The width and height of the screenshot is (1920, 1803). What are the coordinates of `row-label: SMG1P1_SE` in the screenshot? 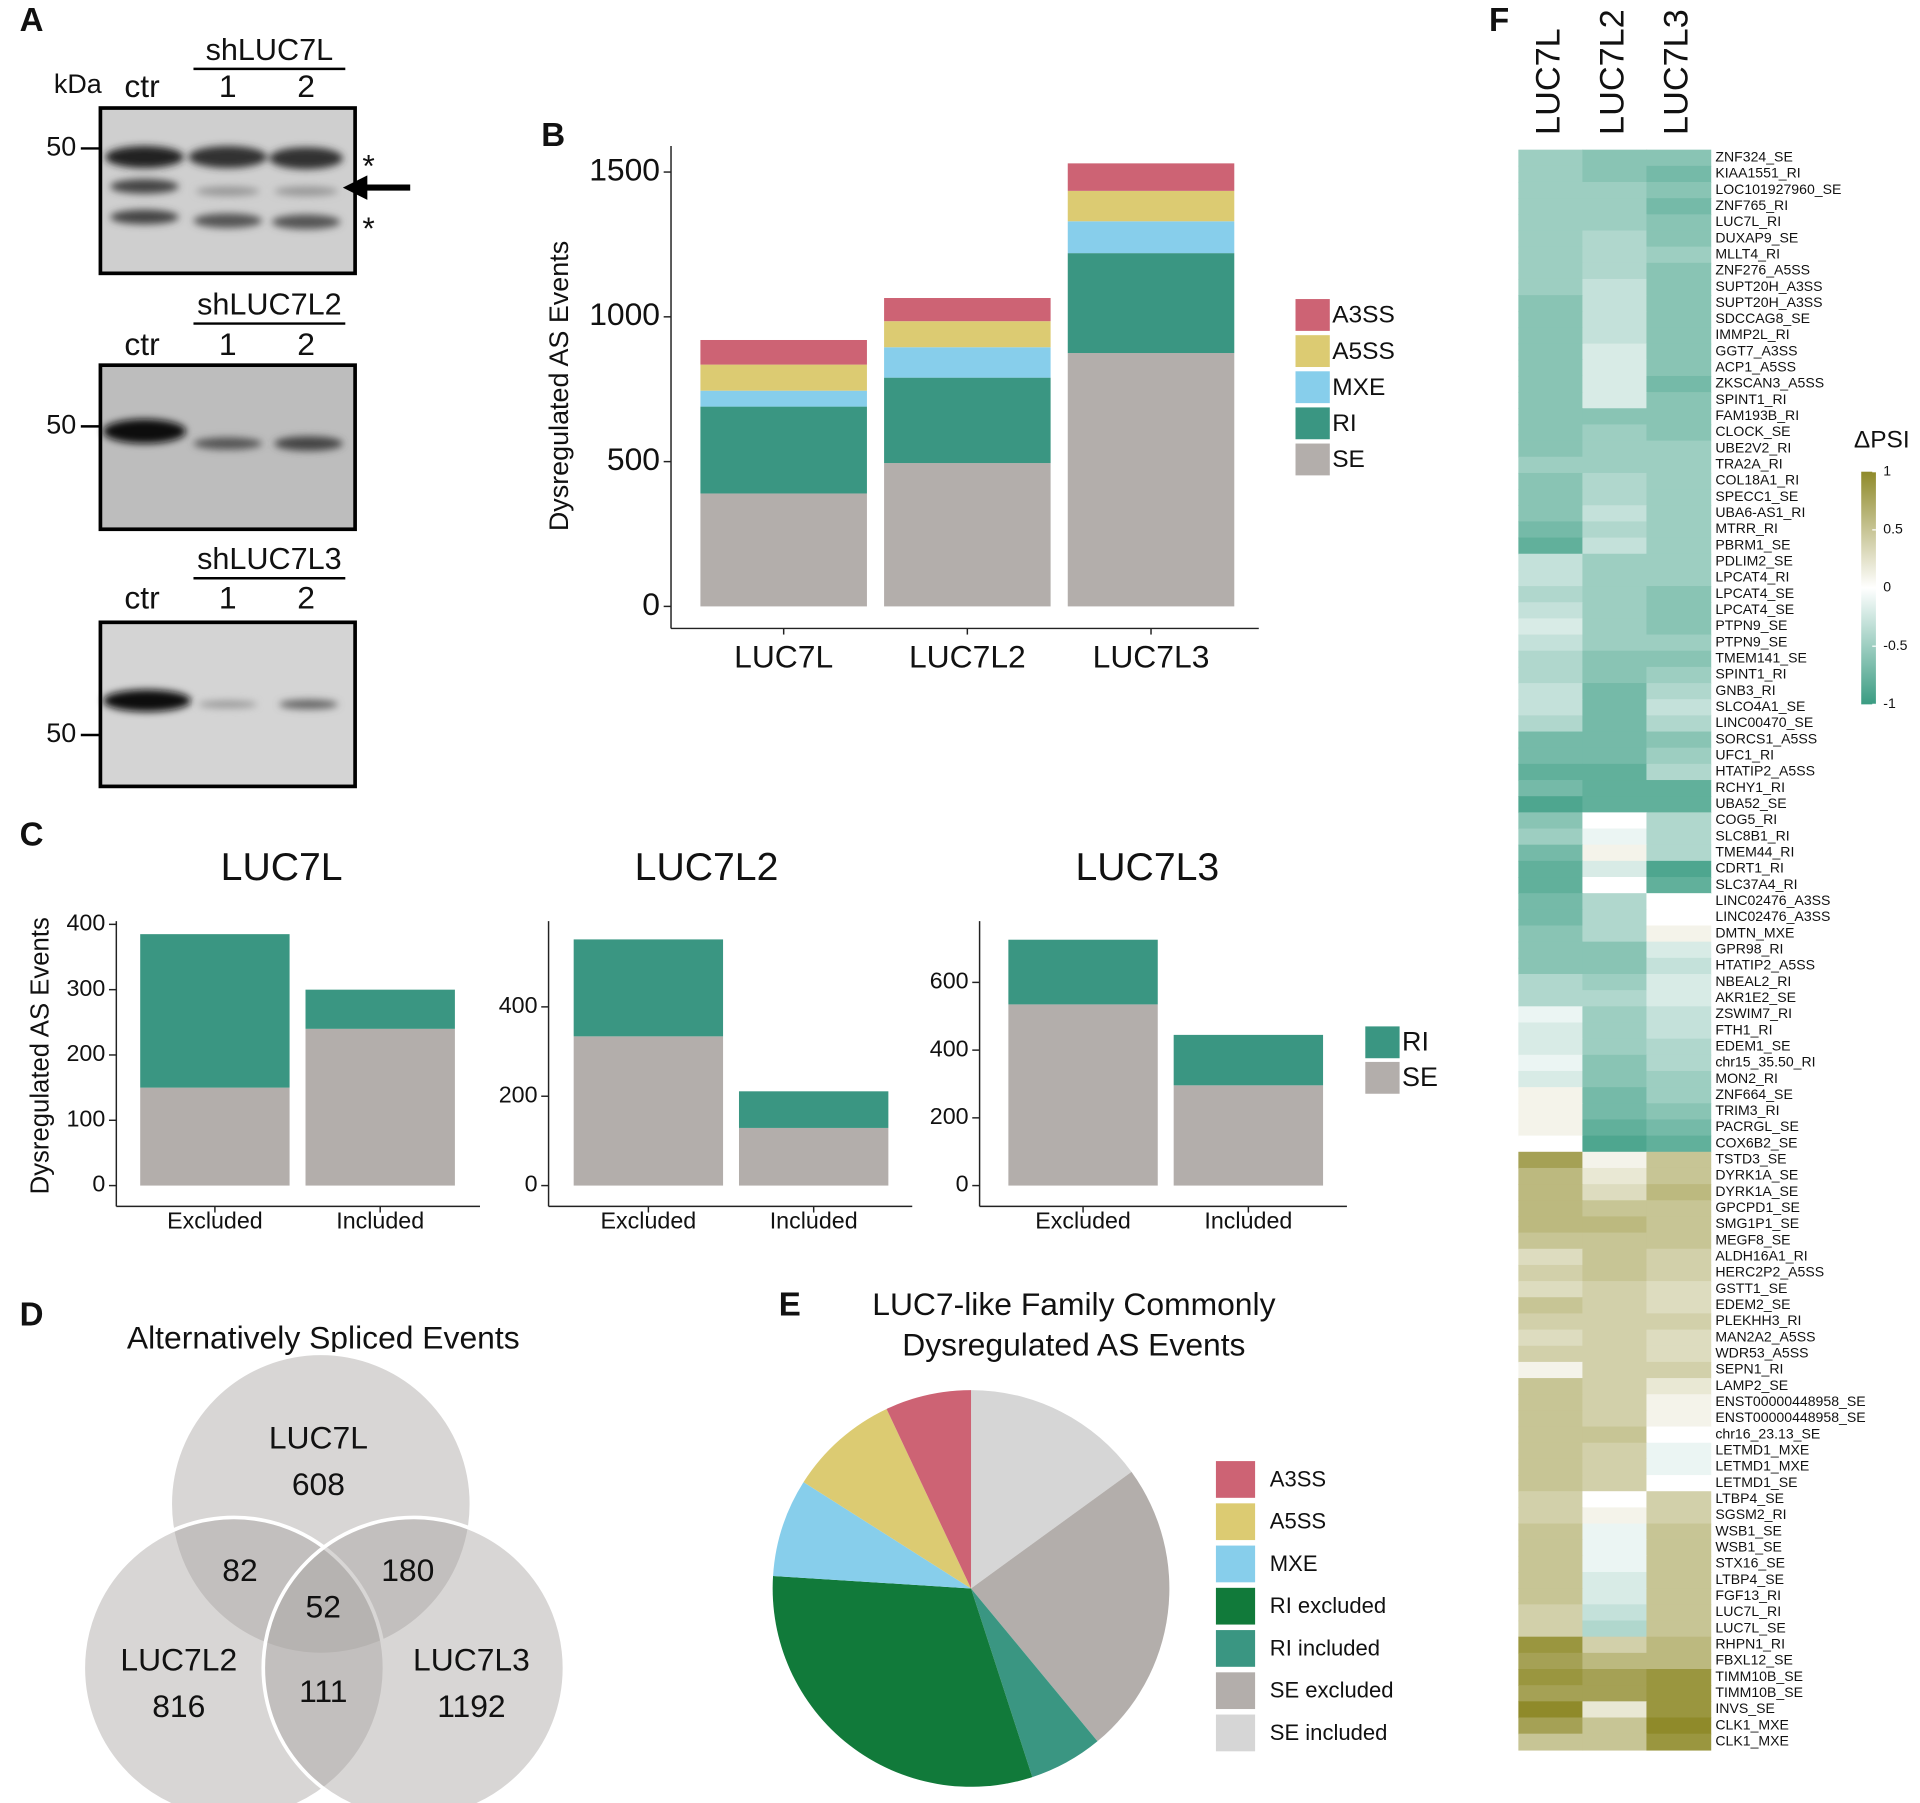 It's located at (1757, 1223).